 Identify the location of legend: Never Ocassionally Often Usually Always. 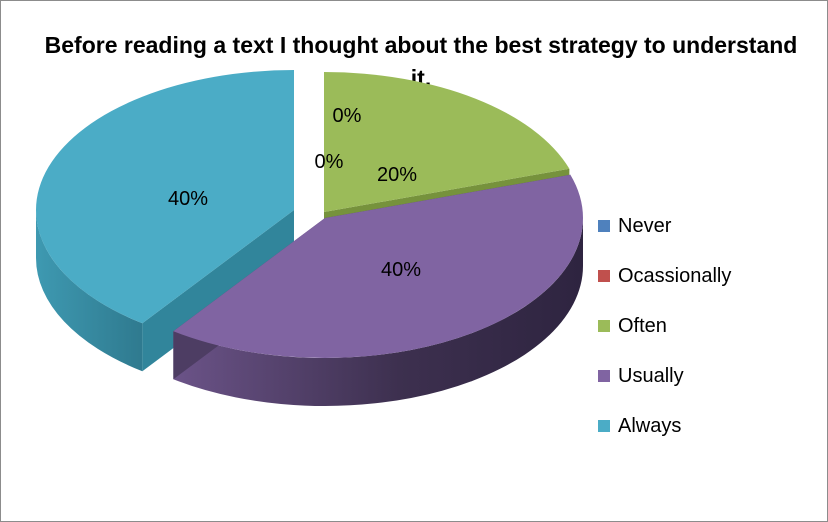
(664, 326).